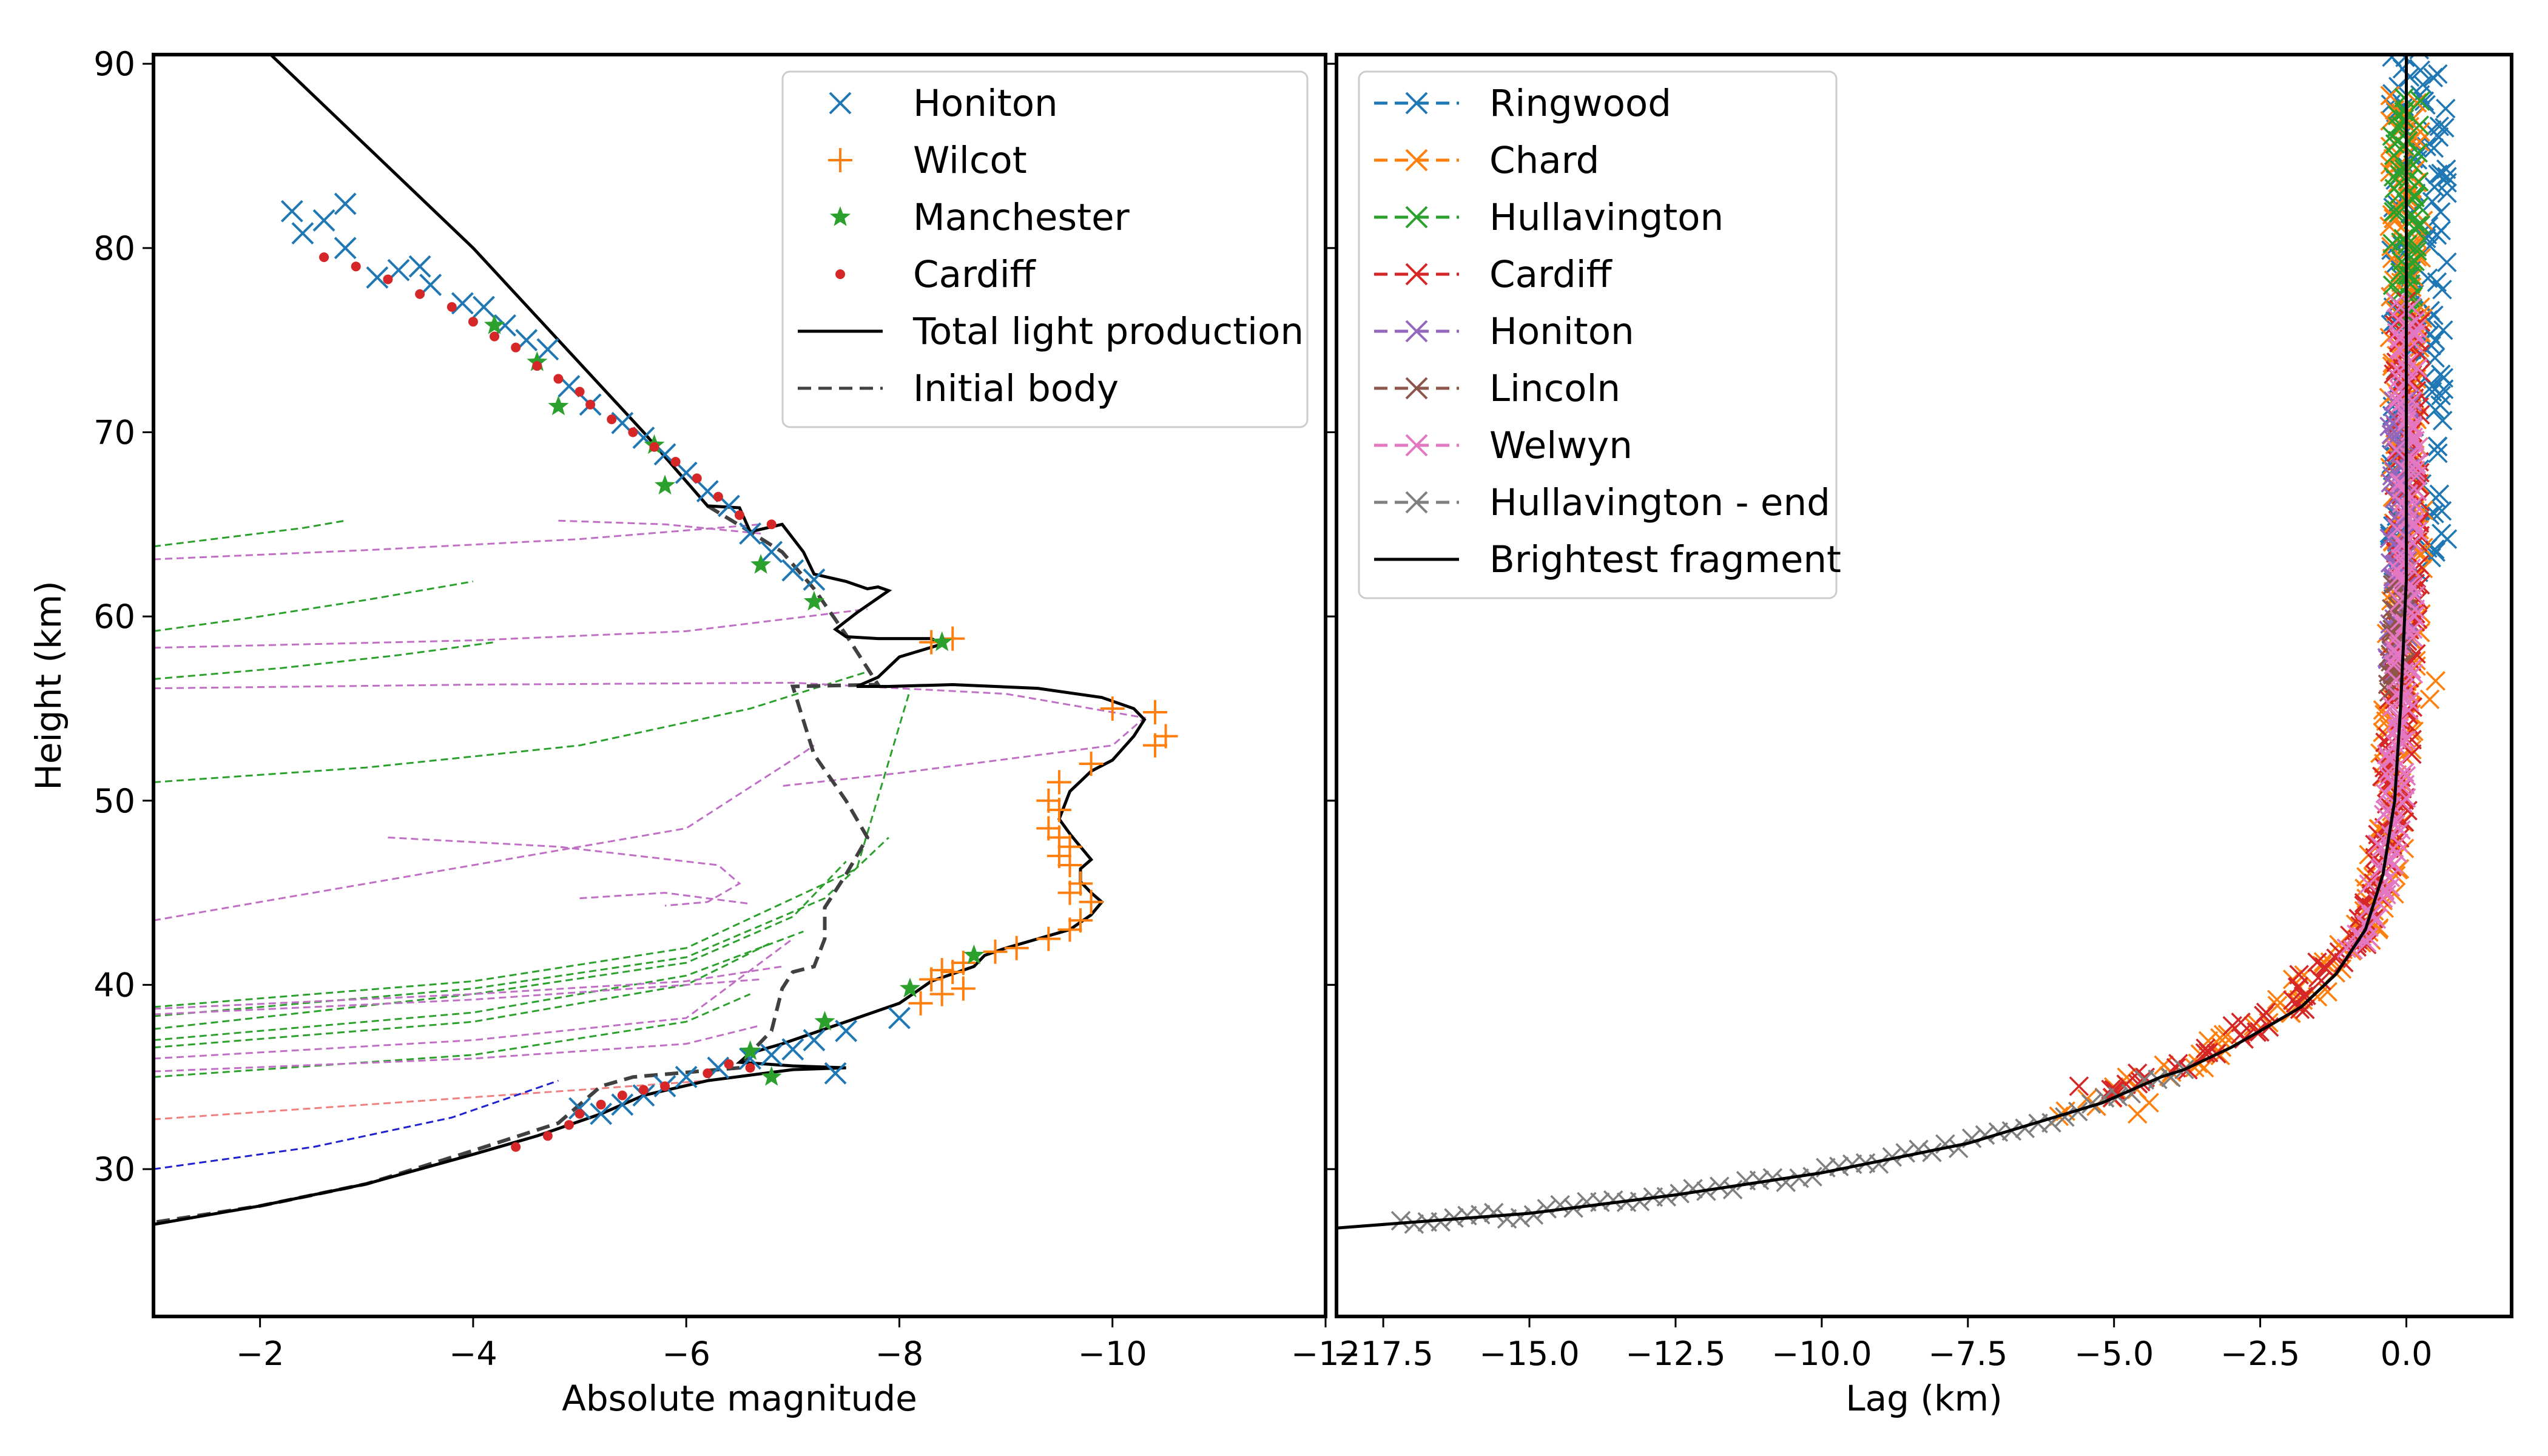 The image size is (2548, 1456). Describe the element at coordinates (48, 685) in the screenshot. I see `left-ylabel: Height (km)` at that location.